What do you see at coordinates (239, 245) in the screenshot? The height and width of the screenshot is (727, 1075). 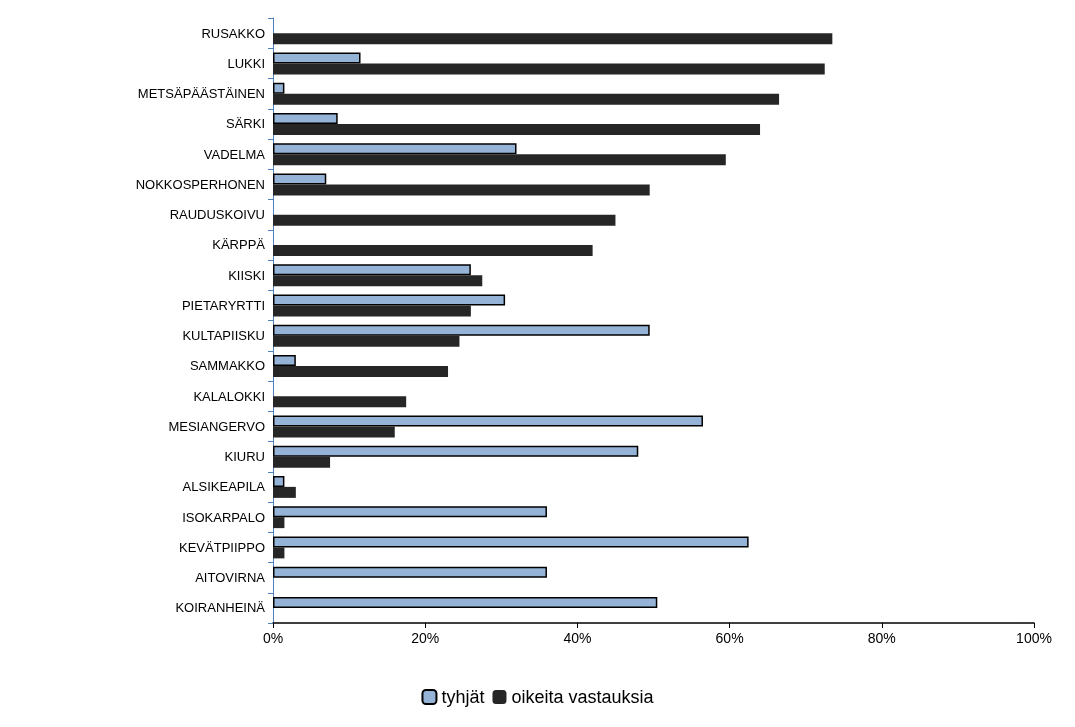 I see `y-tick-label: KÄRPPÄ` at bounding box center [239, 245].